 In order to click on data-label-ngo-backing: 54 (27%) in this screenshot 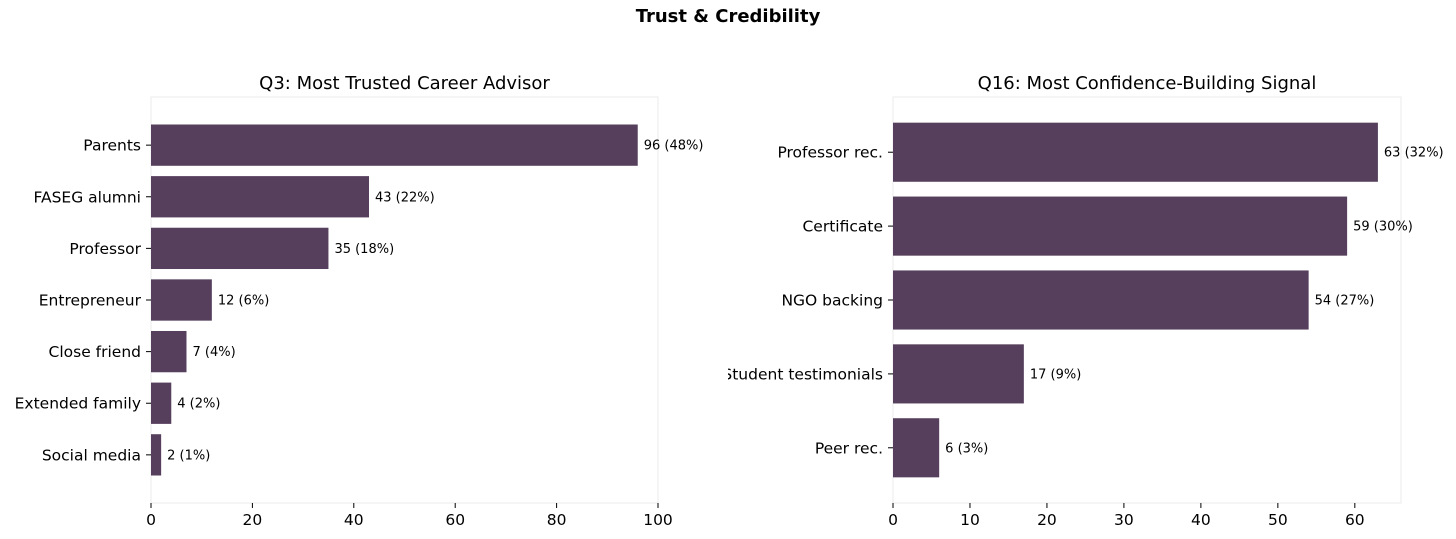, I will do `click(1345, 301)`.